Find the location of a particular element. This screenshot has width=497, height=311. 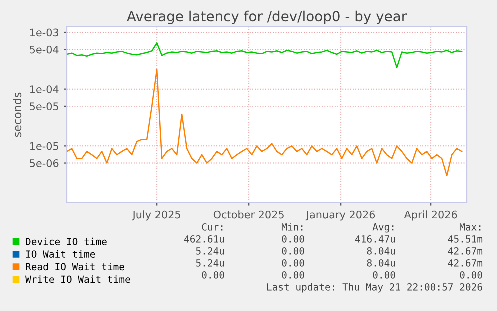

x-tick-label: July 2025 is located at coordinates (156, 215).